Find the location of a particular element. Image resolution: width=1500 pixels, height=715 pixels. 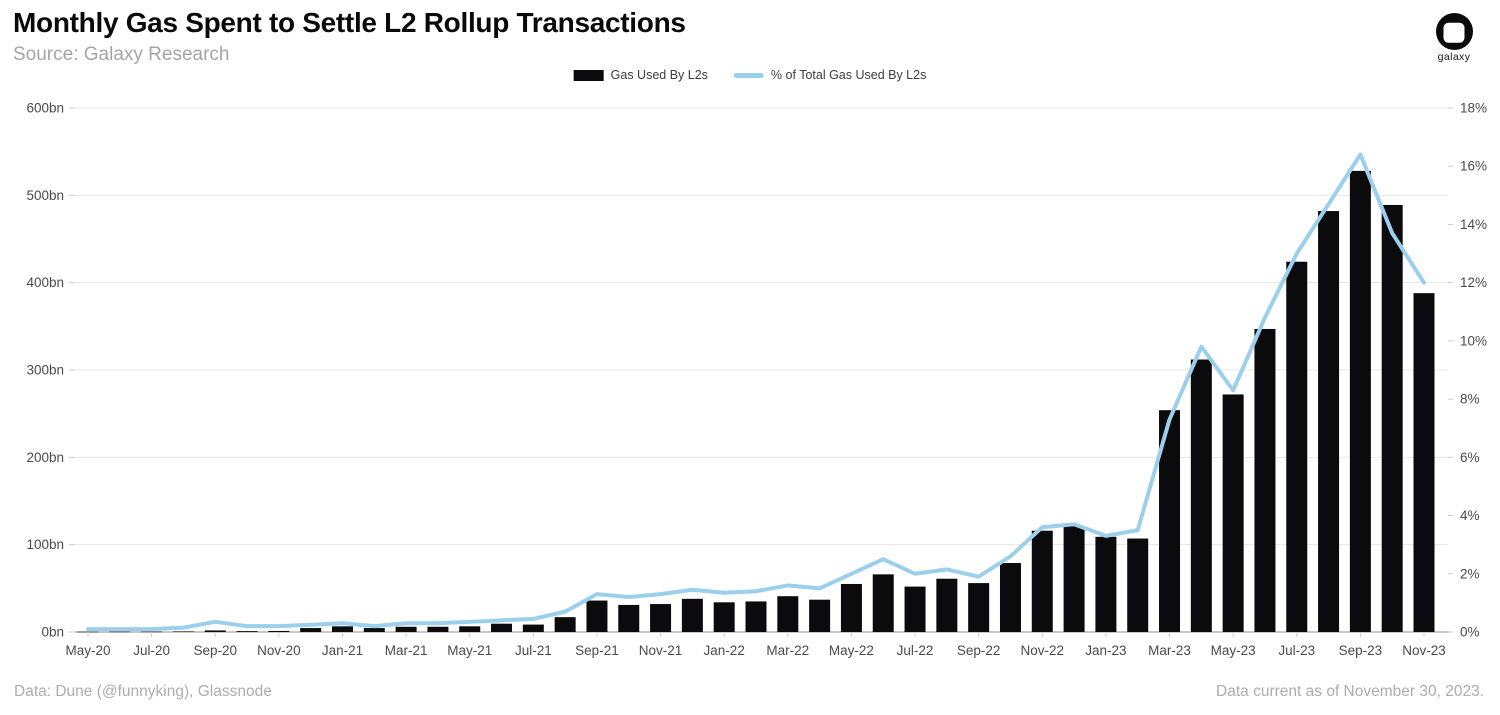

legend-item-bars: Gas Used By L2s is located at coordinates (640, 75).